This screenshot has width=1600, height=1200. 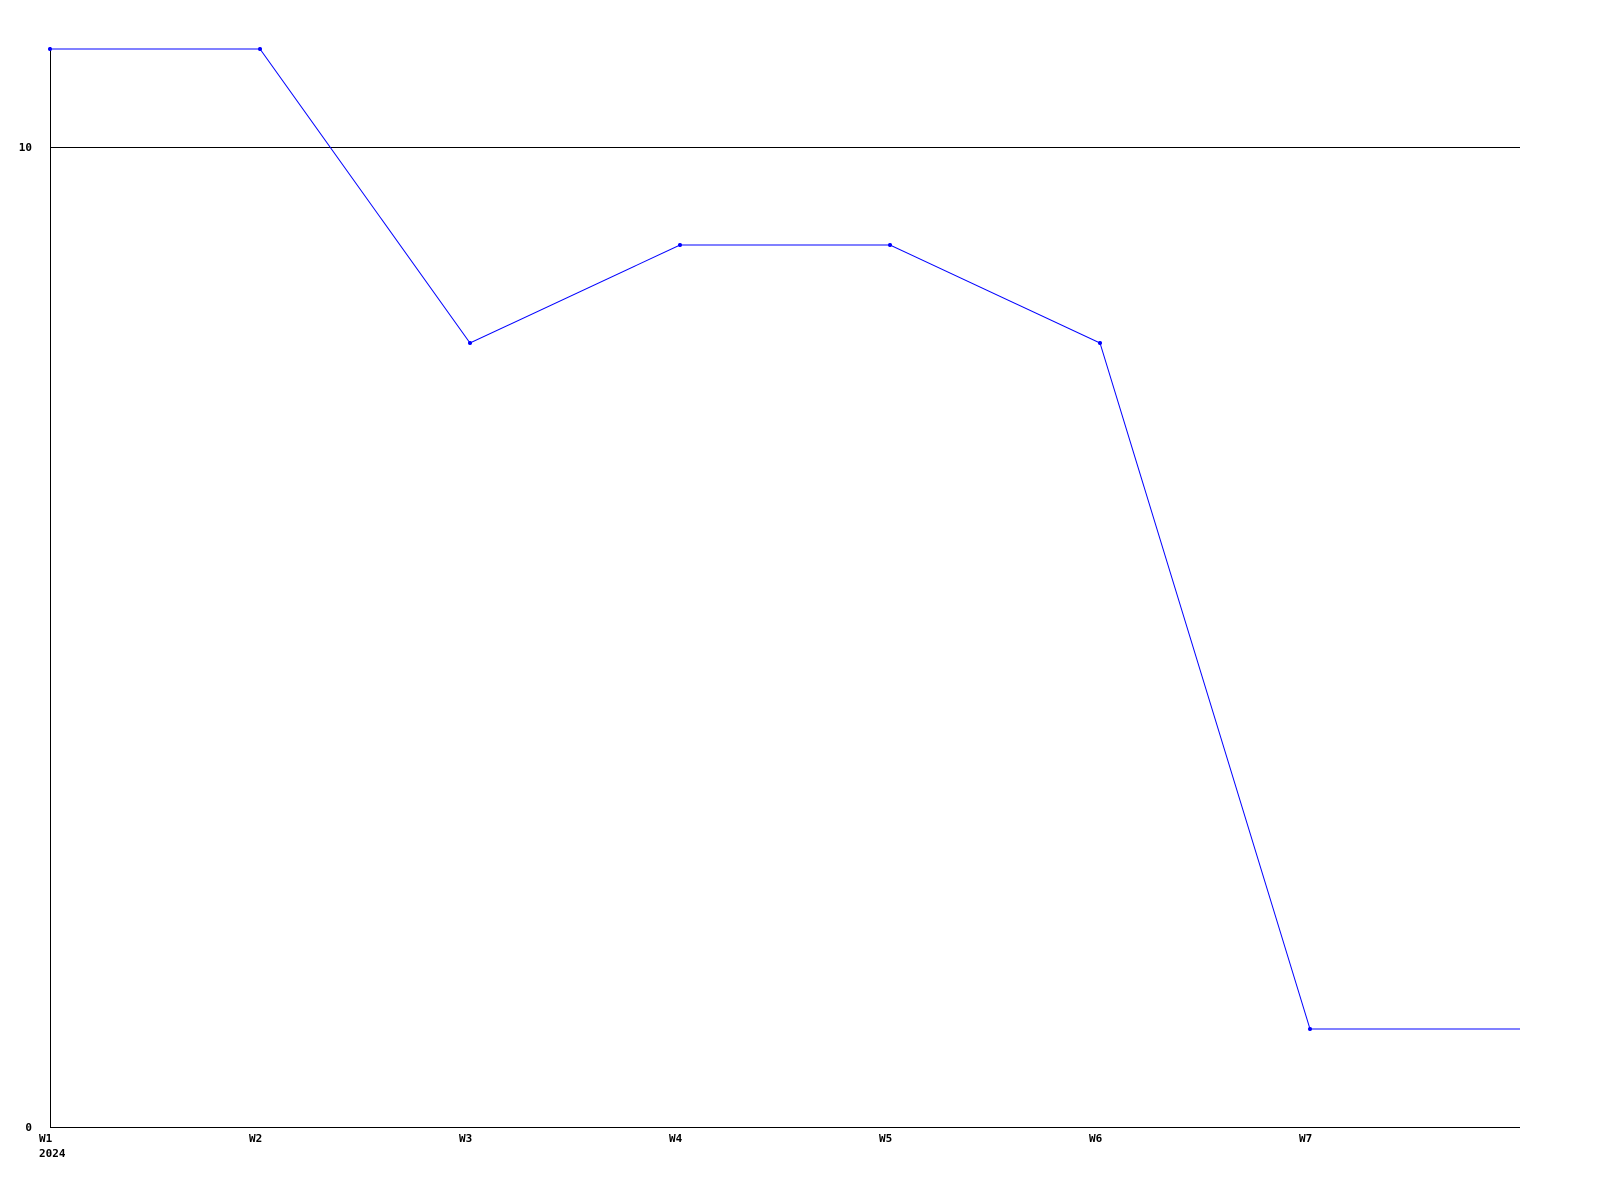 I want to click on x-tick-label: W7, so click(x=1305, y=1138).